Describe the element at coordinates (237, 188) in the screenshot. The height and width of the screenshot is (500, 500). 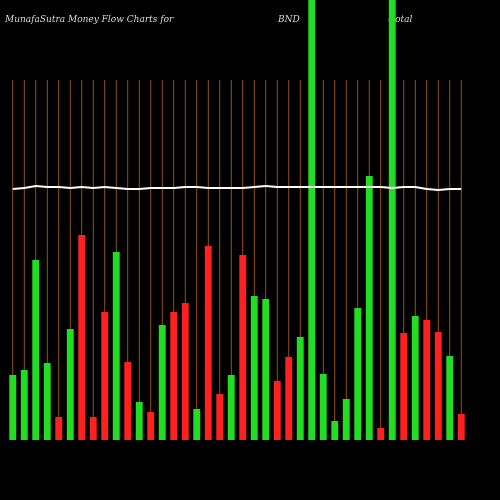
I see `money-flow-line` at that location.